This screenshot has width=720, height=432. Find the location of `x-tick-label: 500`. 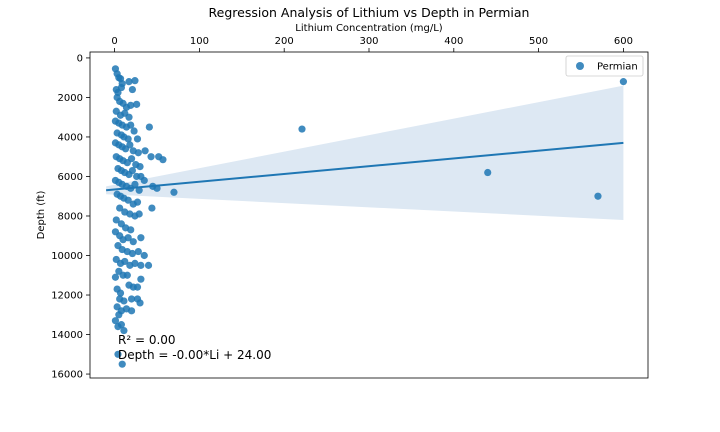

x-tick-label: 500 is located at coordinates (538, 41).